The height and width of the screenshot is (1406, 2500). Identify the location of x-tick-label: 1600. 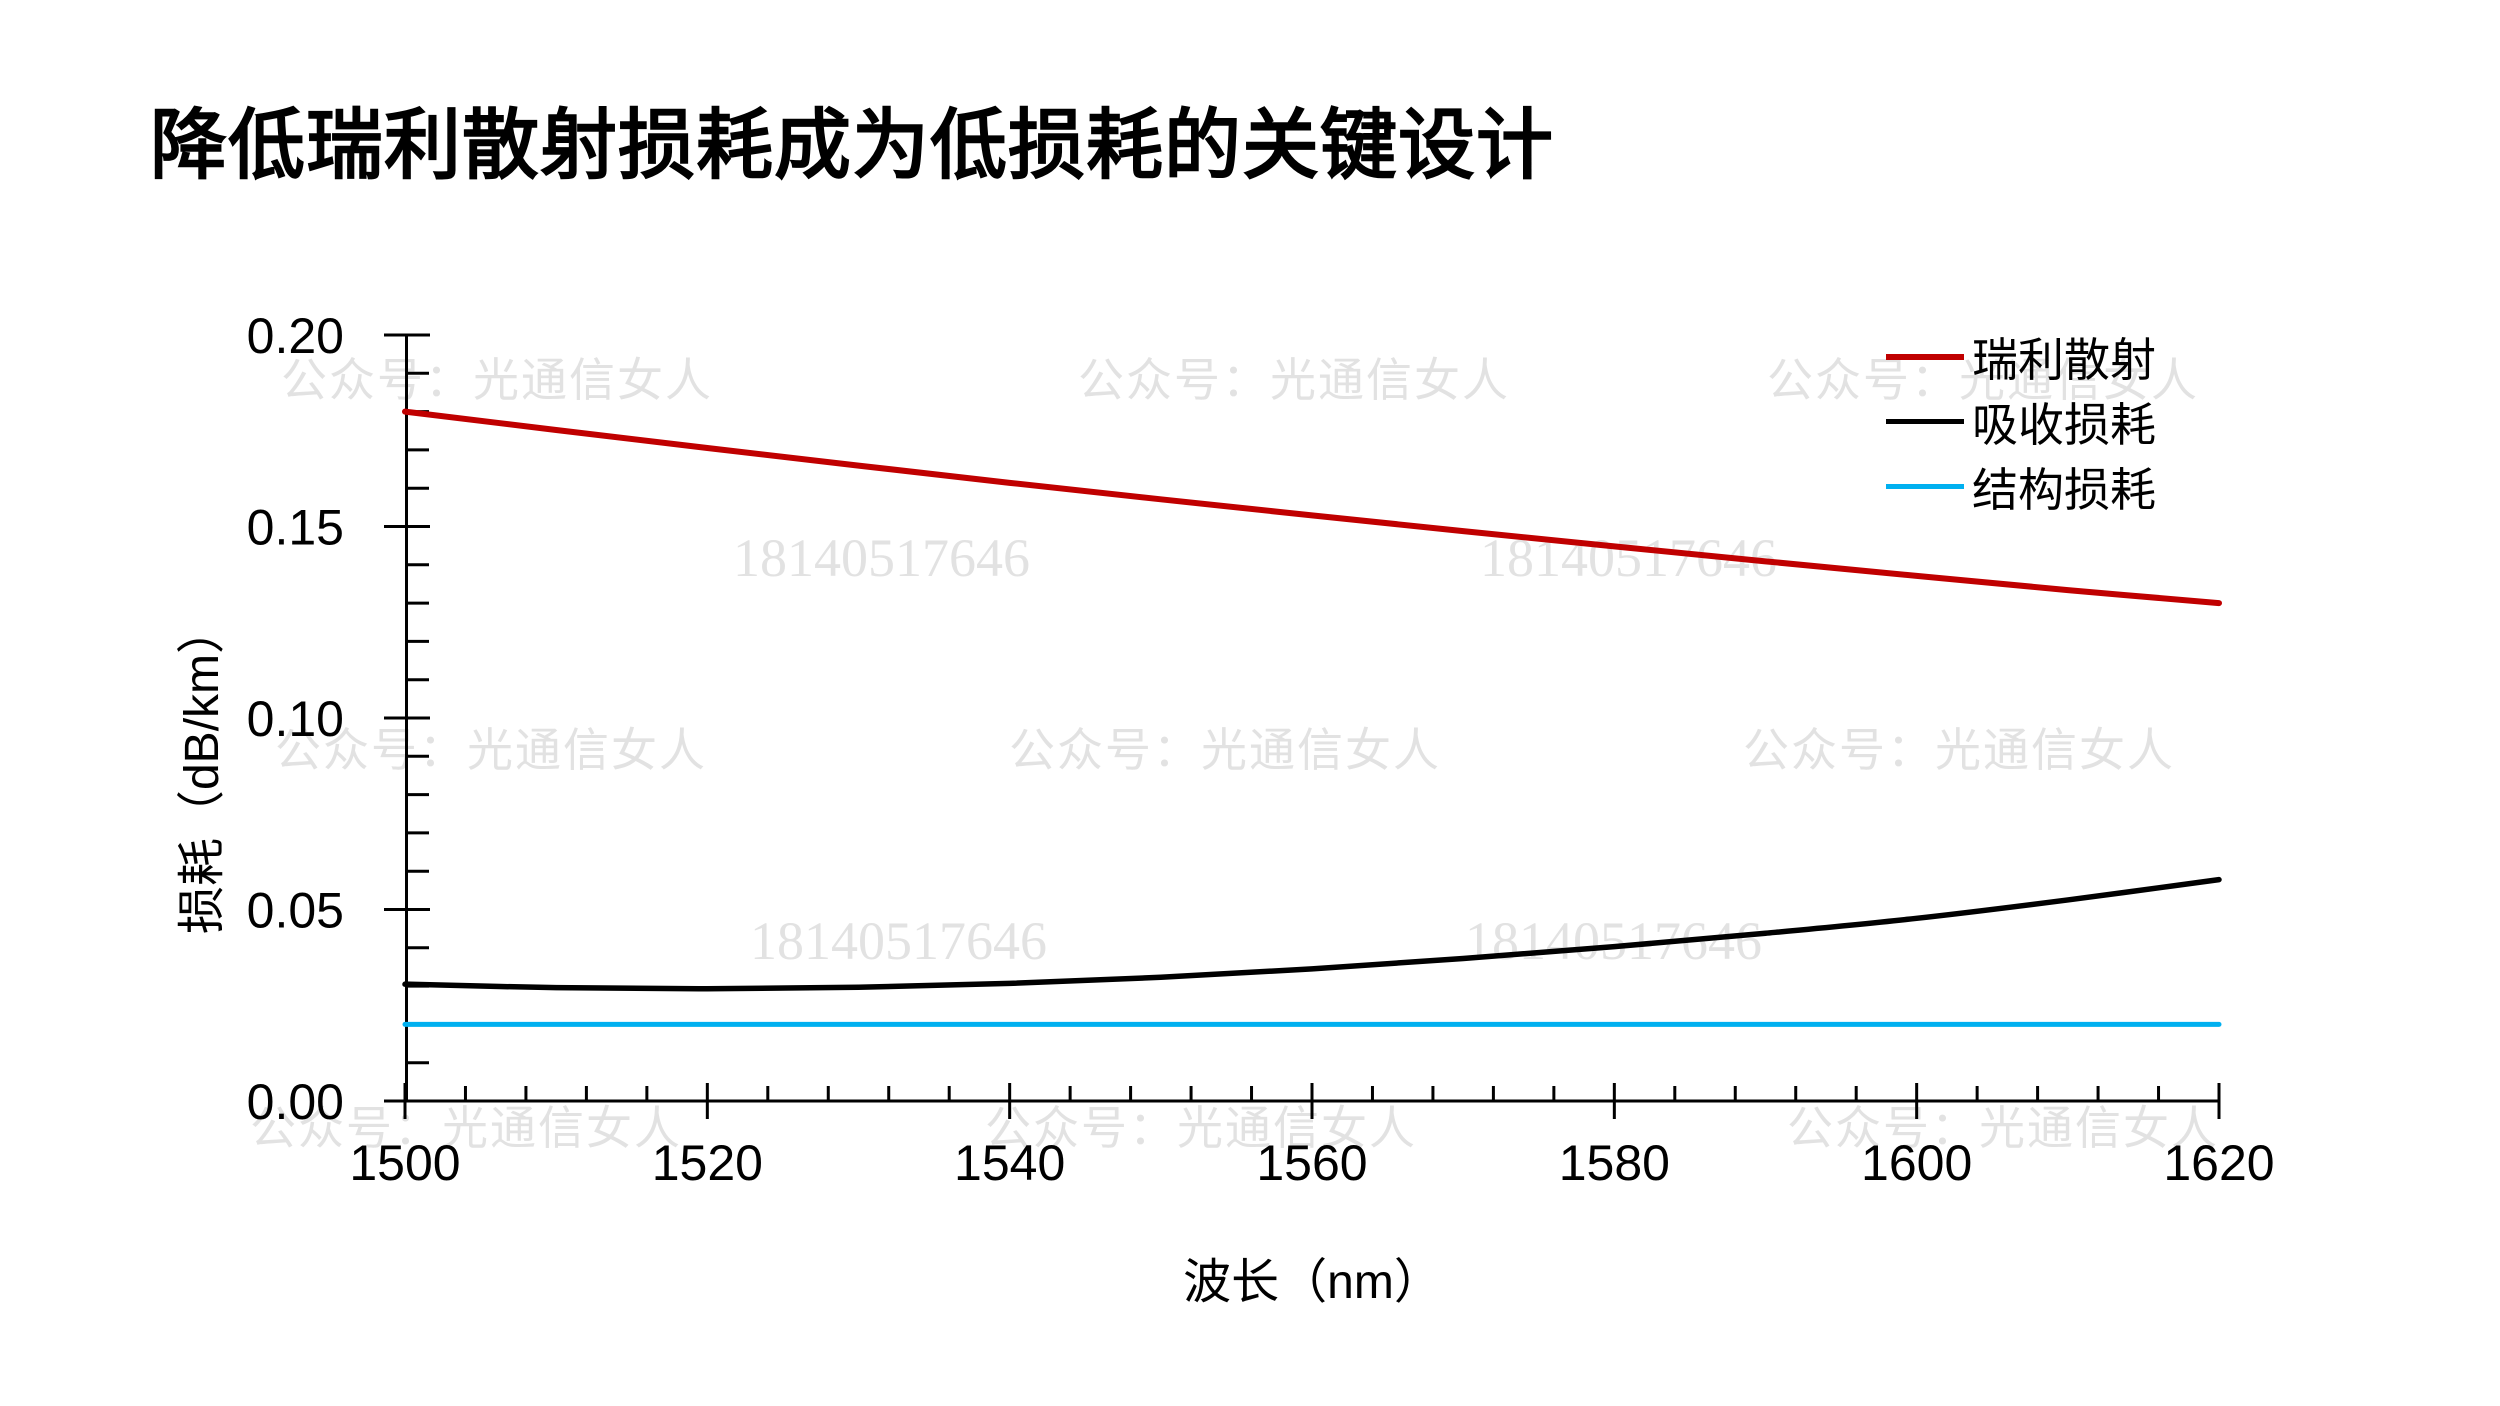
(1916, 1163).